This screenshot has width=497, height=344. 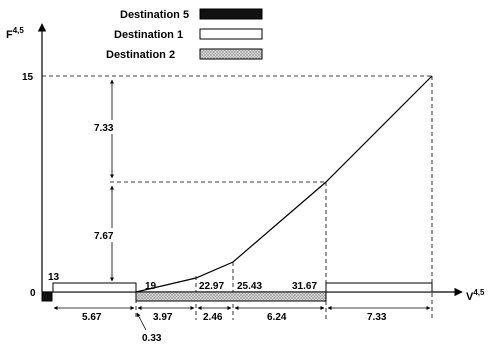 What do you see at coordinates (92, 317) in the screenshot?
I see `segment-label-1: 5.67` at bounding box center [92, 317].